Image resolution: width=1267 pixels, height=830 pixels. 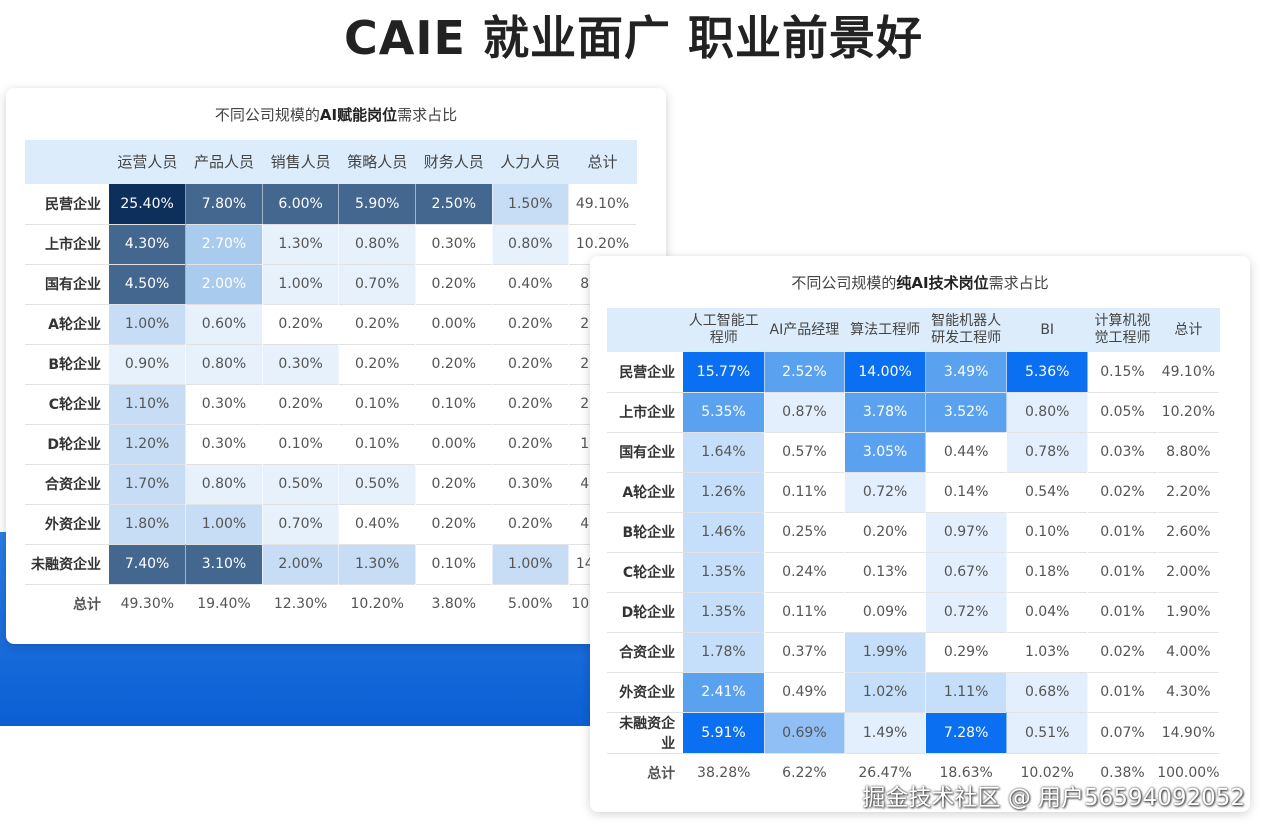 What do you see at coordinates (301, 564) in the screenshot?
I see `heatmap-cell: 2.00%` at bounding box center [301, 564].